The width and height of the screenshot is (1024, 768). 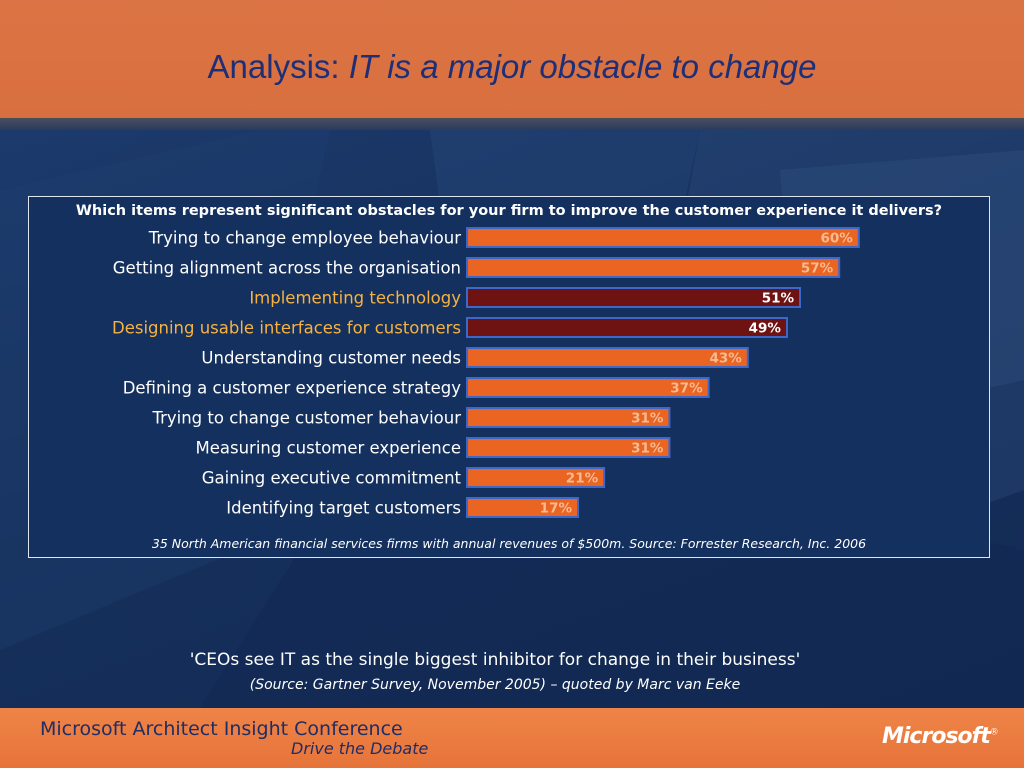 What do you see at coordinates (512, 124) in the screenshot?
I see `title-bar-shadow` at bounding box center [512, 124].